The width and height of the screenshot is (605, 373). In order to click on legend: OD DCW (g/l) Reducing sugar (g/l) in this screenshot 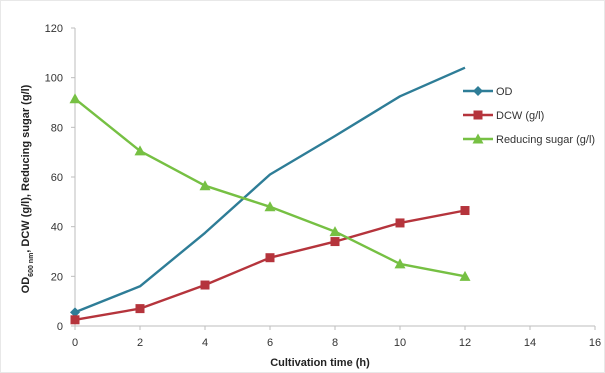, I will do `click(529, 116)`.